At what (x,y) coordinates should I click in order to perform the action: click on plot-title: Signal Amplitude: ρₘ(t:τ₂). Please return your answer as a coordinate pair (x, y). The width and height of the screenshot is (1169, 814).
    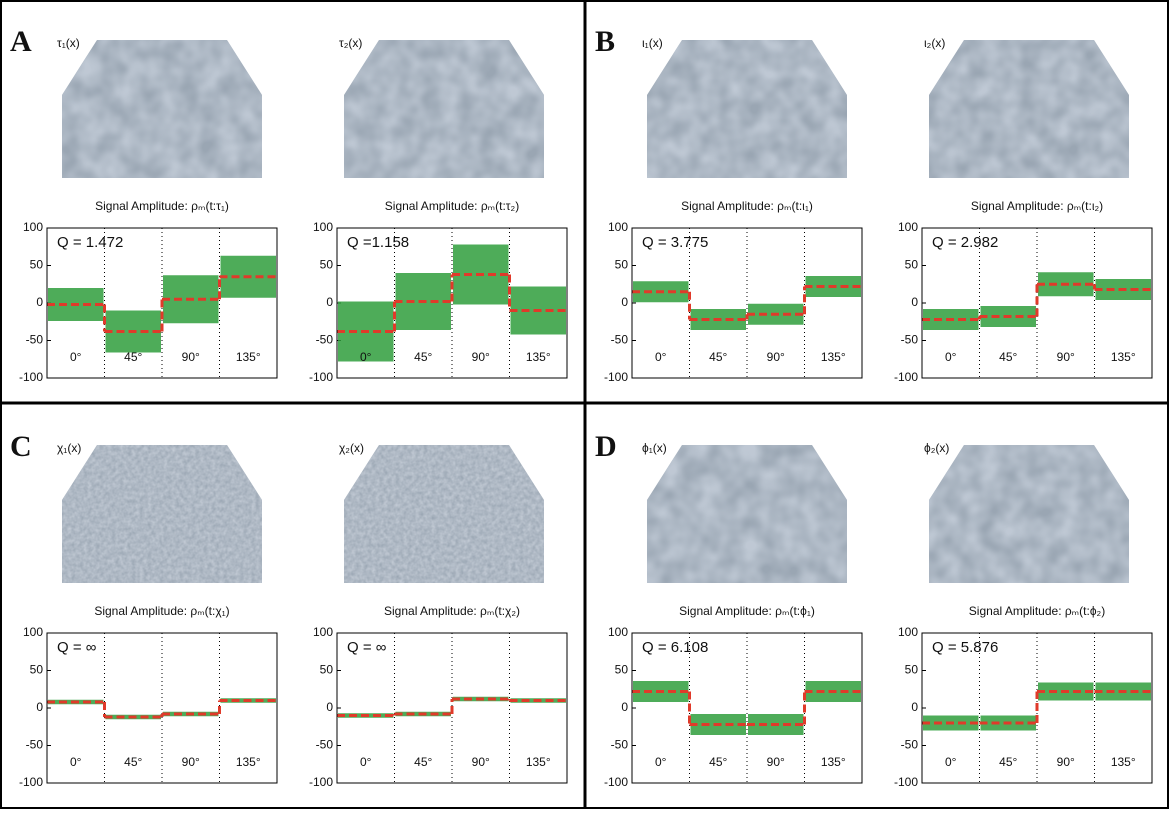
    Looking at the image, I should click on (452, 206).